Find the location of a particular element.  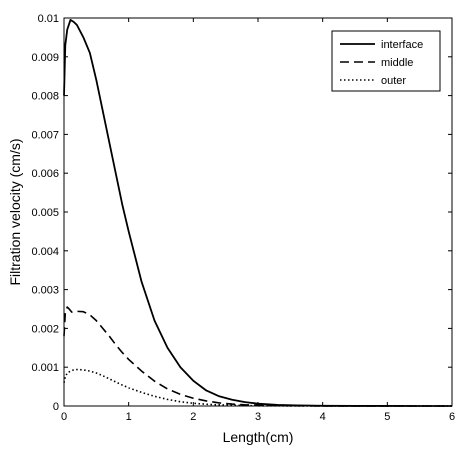

y-tick-label: 0.004 is located at coordinates (45, 252).